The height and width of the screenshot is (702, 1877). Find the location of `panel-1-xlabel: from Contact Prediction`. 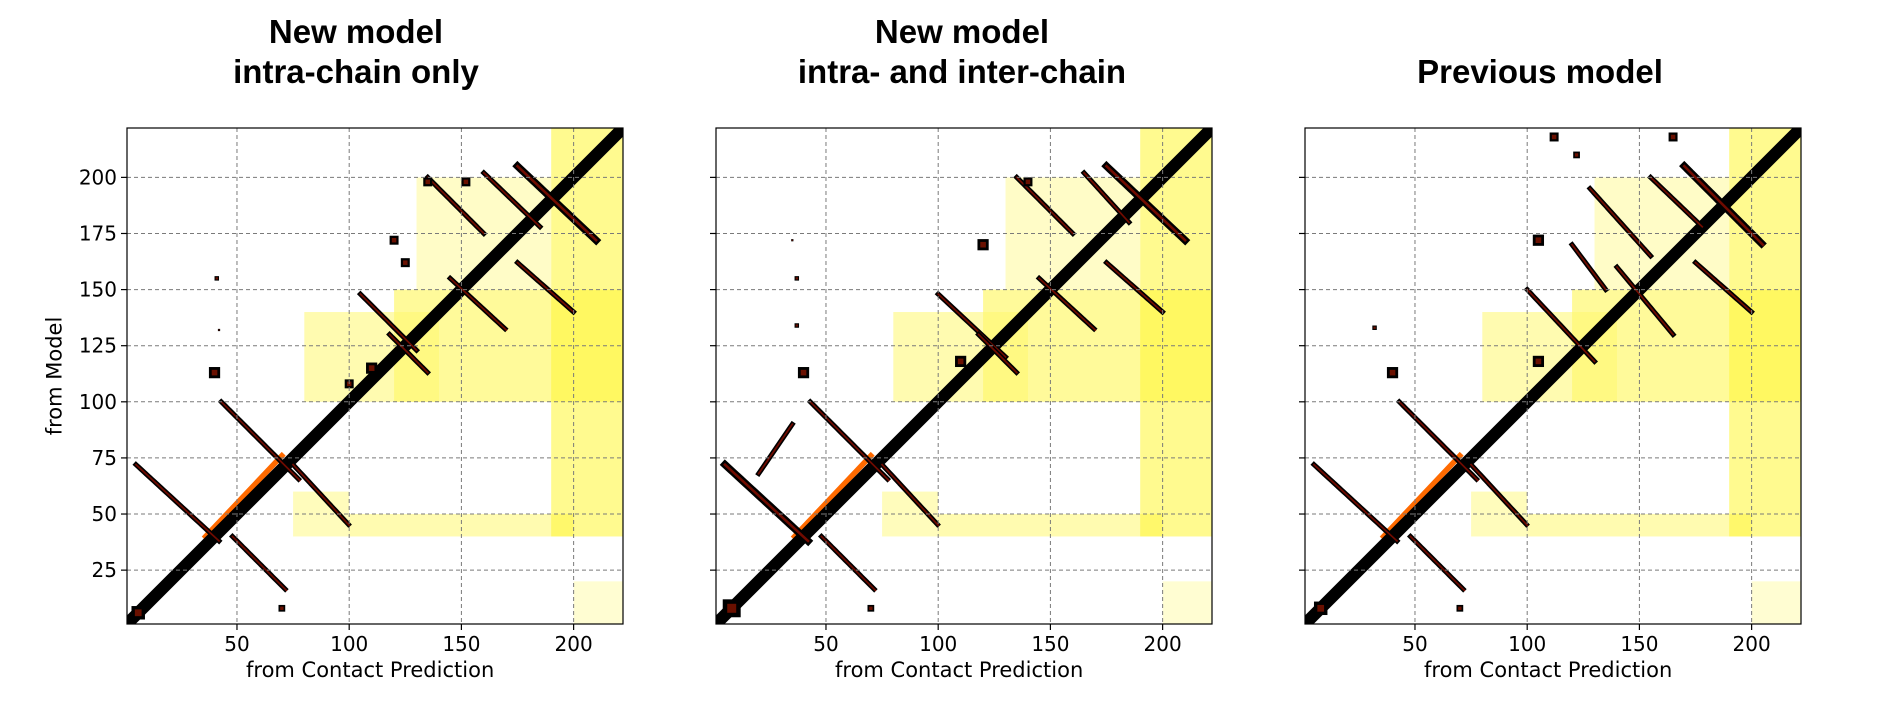

panel-1-xlabel: from Contact Prediction is located at coordinates (370, 670).